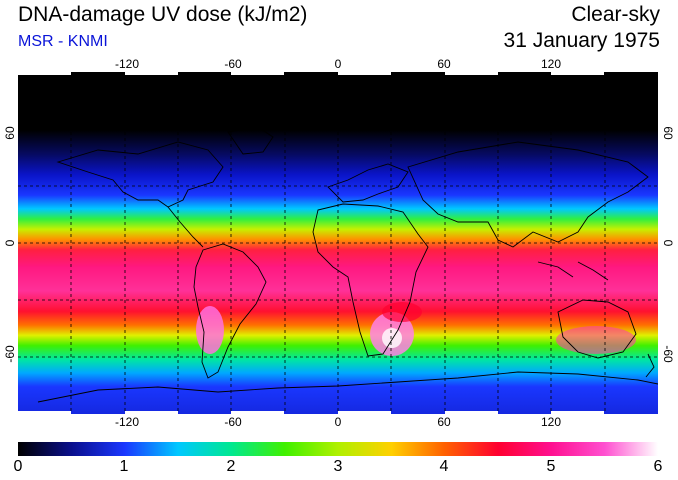 Image resolution: width=678 pixels, height=480 pixels. What do you see at coordinates (444, 64) in the screenshot?
I see `lon-label-top-60: 60` at bounding box center [444, 64].